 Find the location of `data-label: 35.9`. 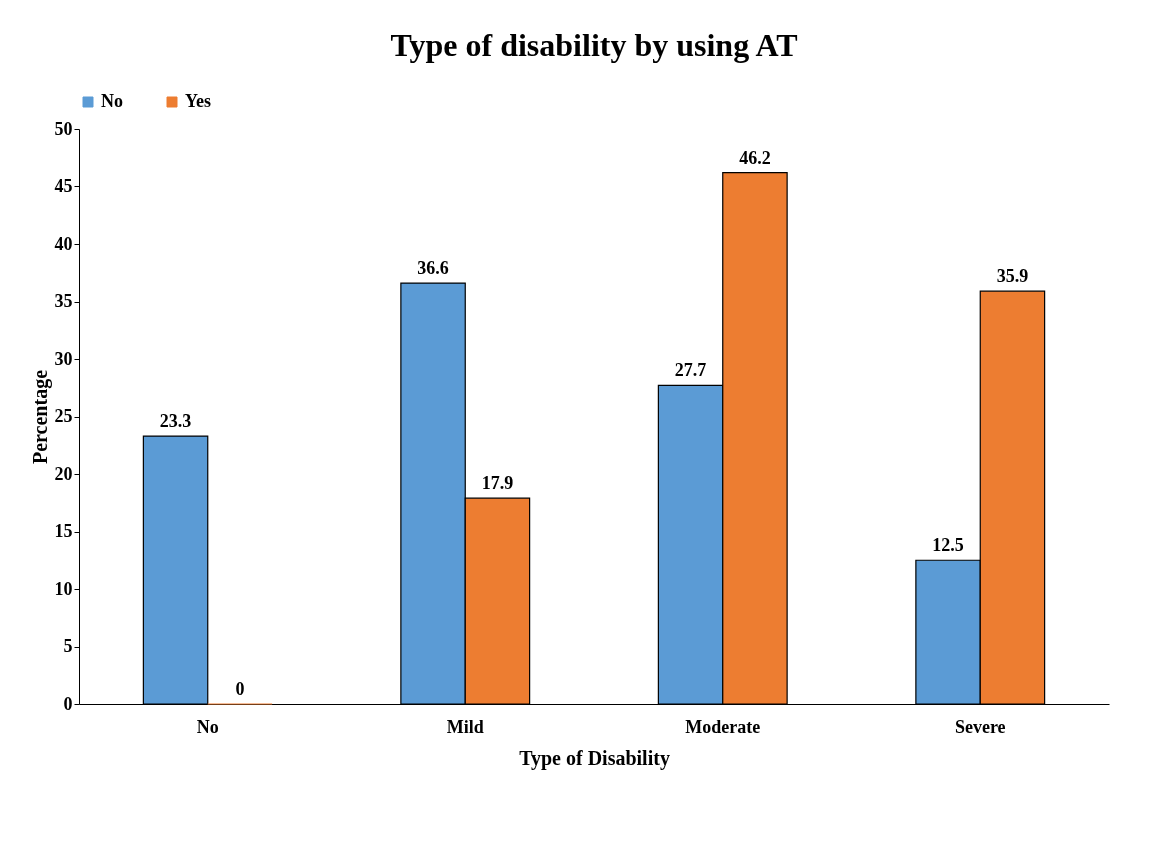

data-label: 35.9 is located at coordinates (1012, 276).